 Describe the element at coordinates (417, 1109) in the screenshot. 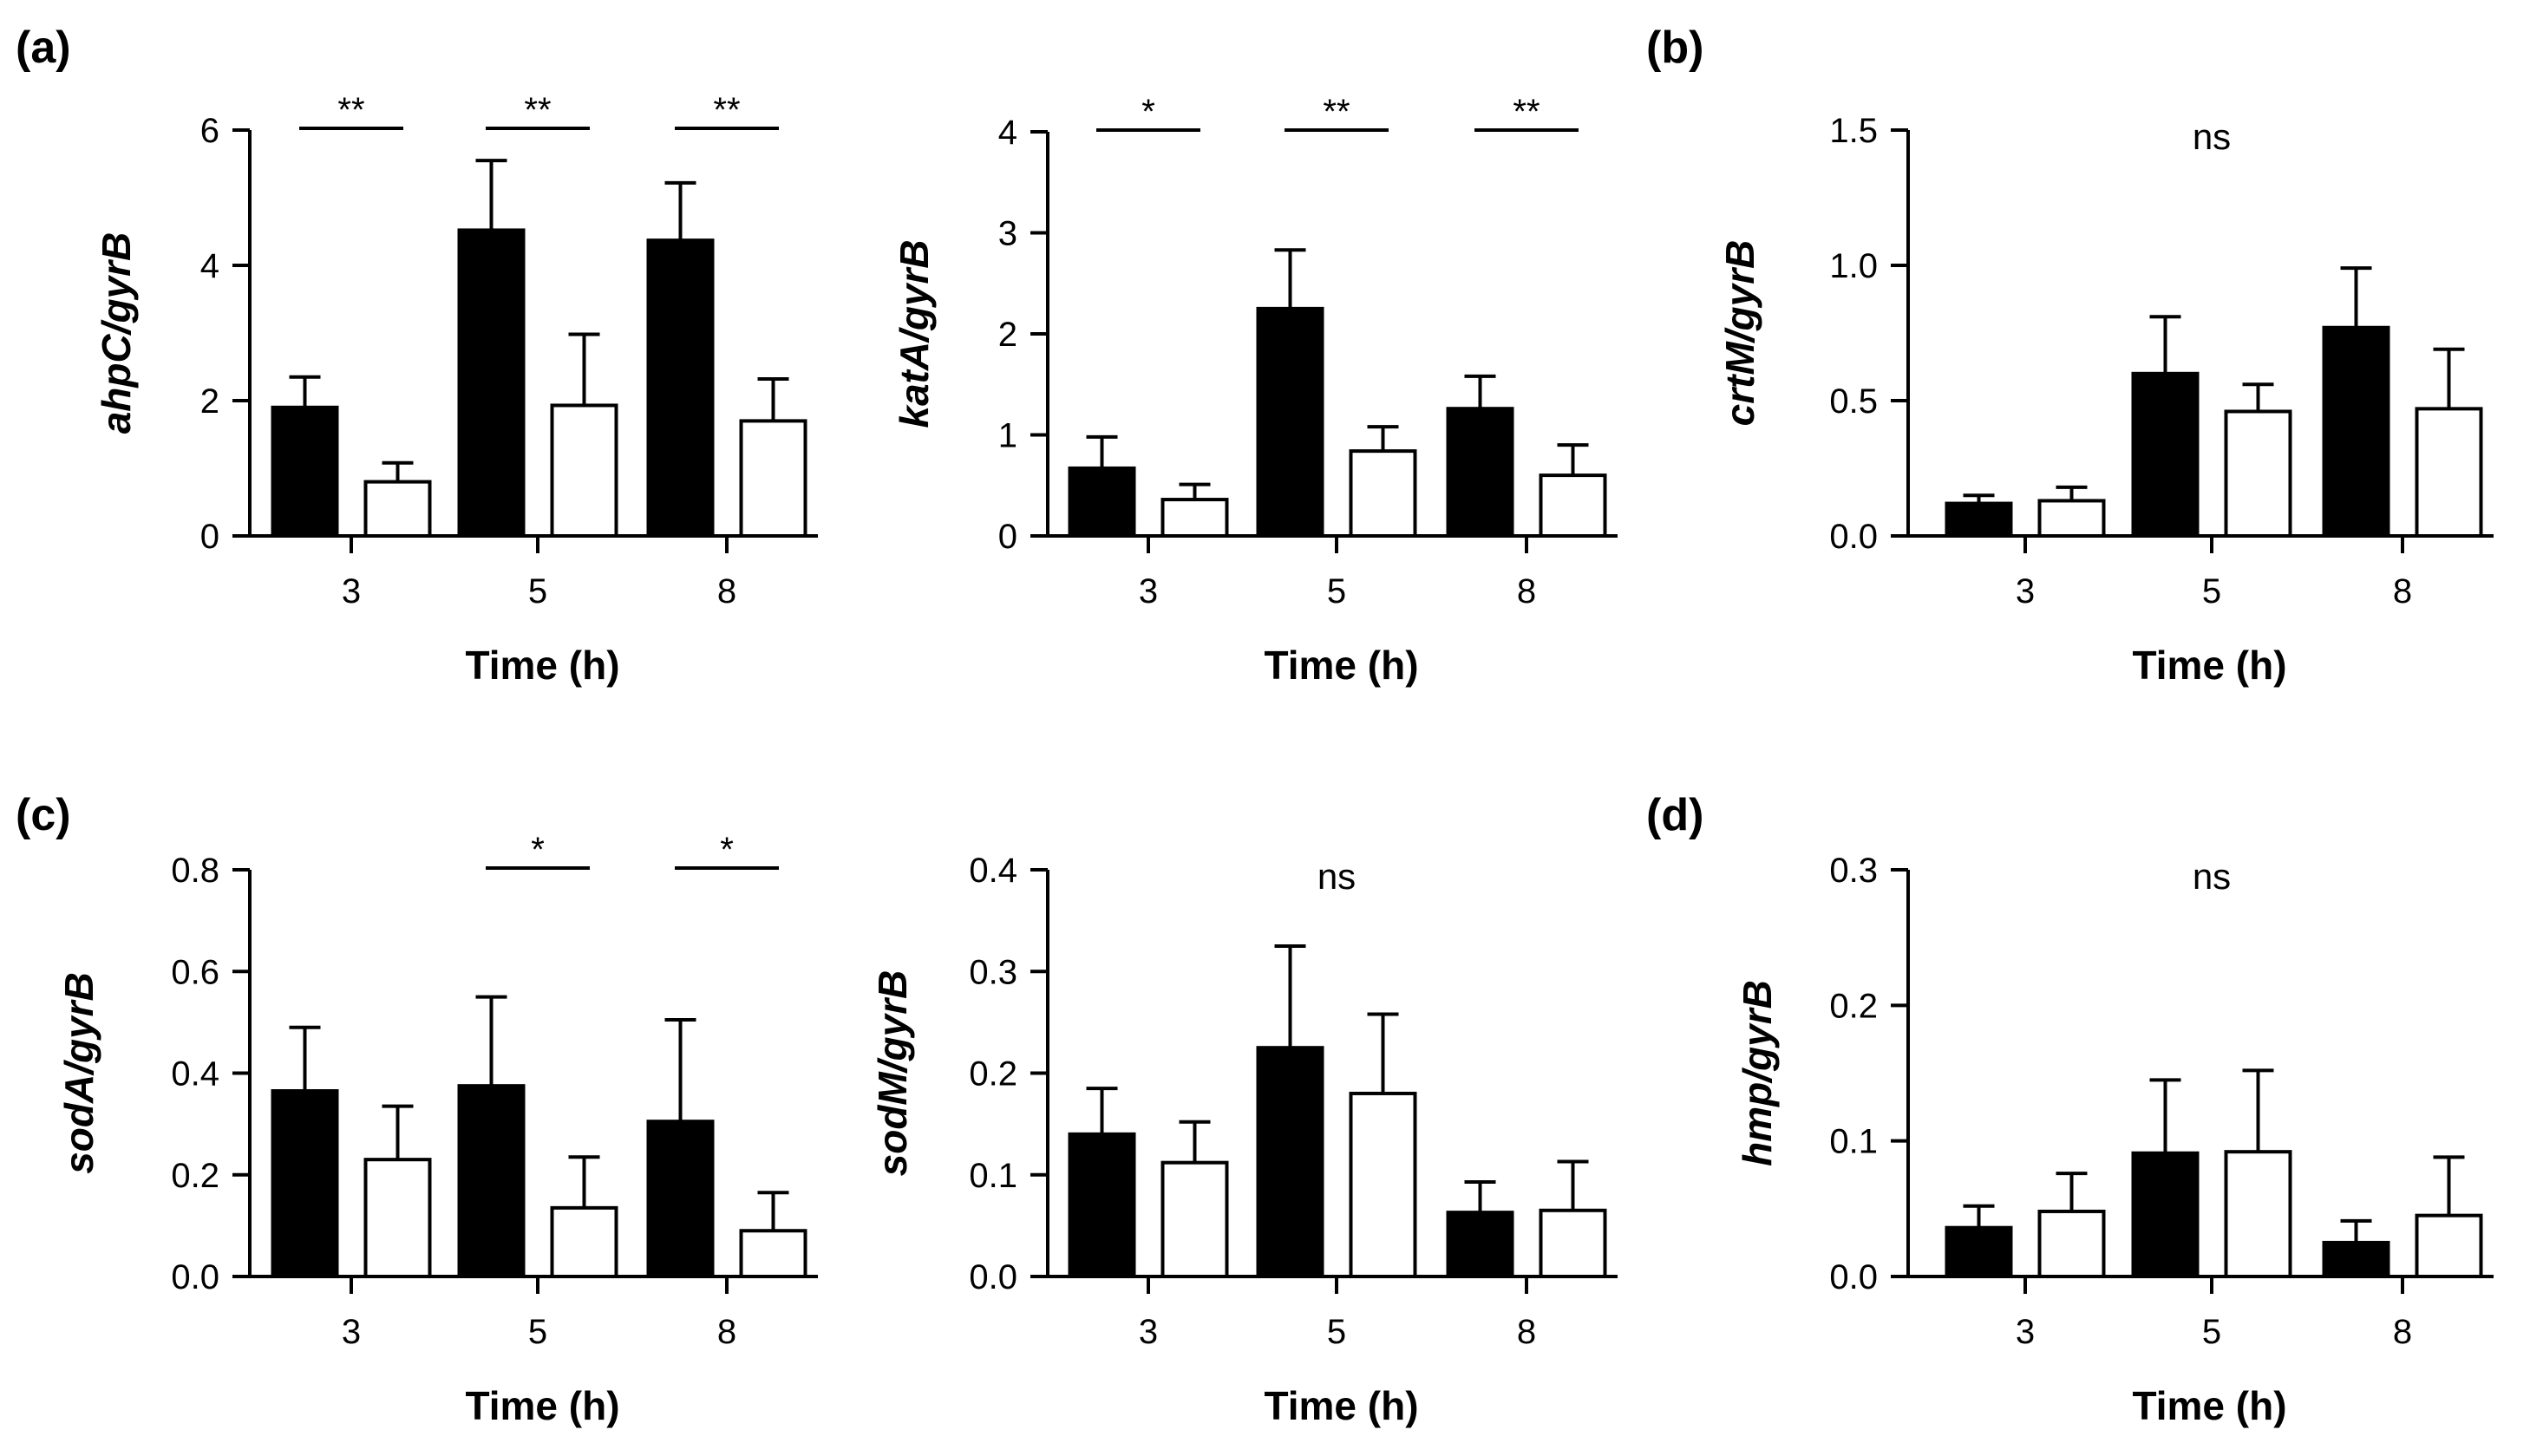

I see `chart-panel-4: (c) 0.0 0.2 0.4 0.6 0.8 3 5 8 Time (h) sodA/gyrB * *` at that location.